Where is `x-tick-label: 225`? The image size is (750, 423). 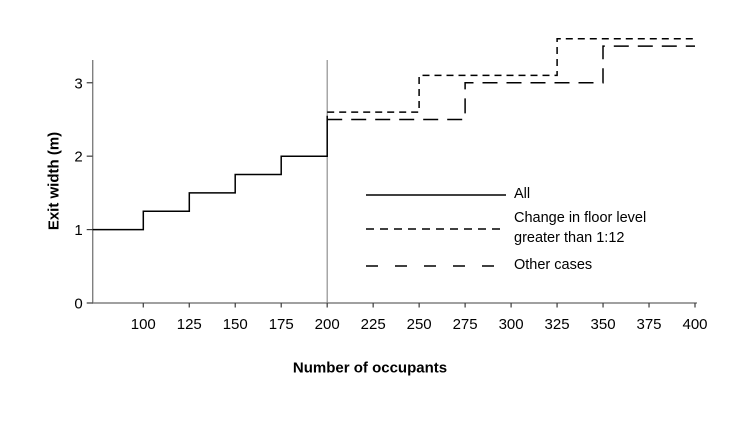
x-tick-label: 225 is located at coordinates (373, 324).